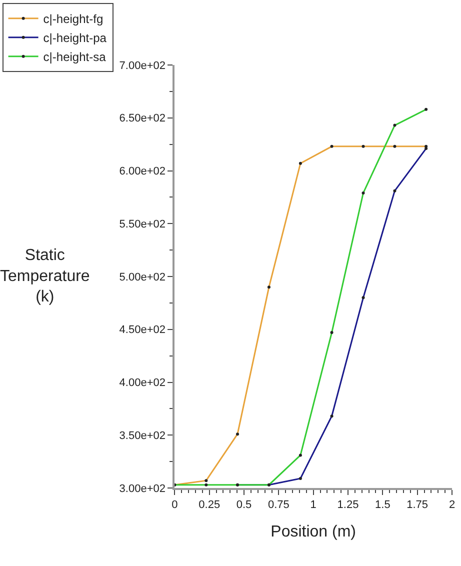 Image resolution: width=461 pixels, height=566 pixels. What do you see at coordinates (142, 488) in the screenshot?
I see `y-tick-label: 3.00e+02` at bounding box center [142, 488].